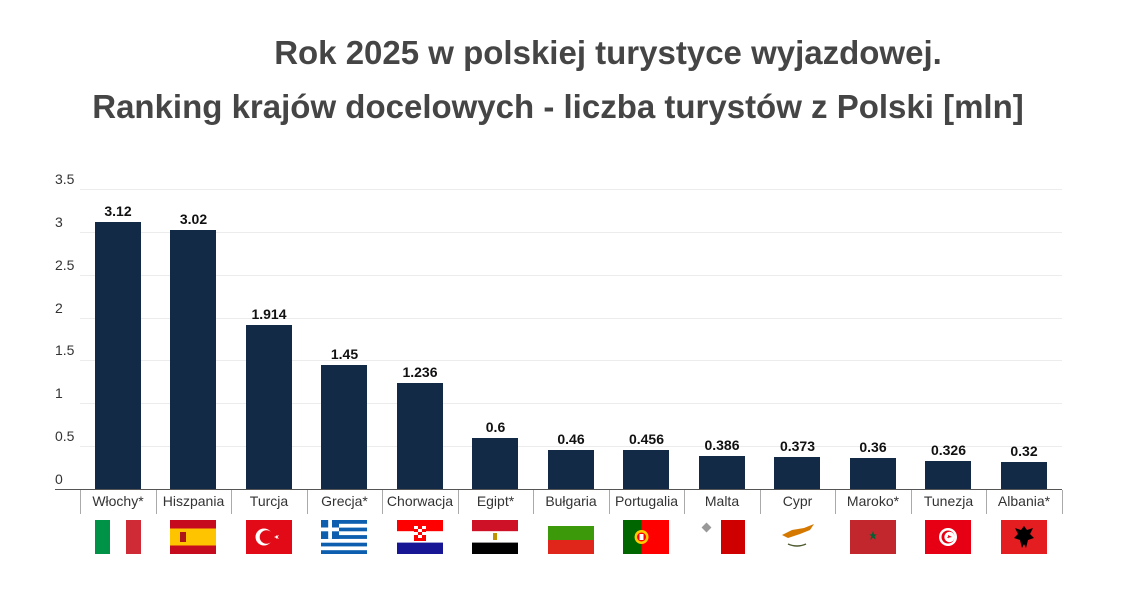 This screenshot has height=593, width=1140. Describe the element at coordinates (65, 179) in the screenshot. I see `y-tick-label: 3.5` at that location.